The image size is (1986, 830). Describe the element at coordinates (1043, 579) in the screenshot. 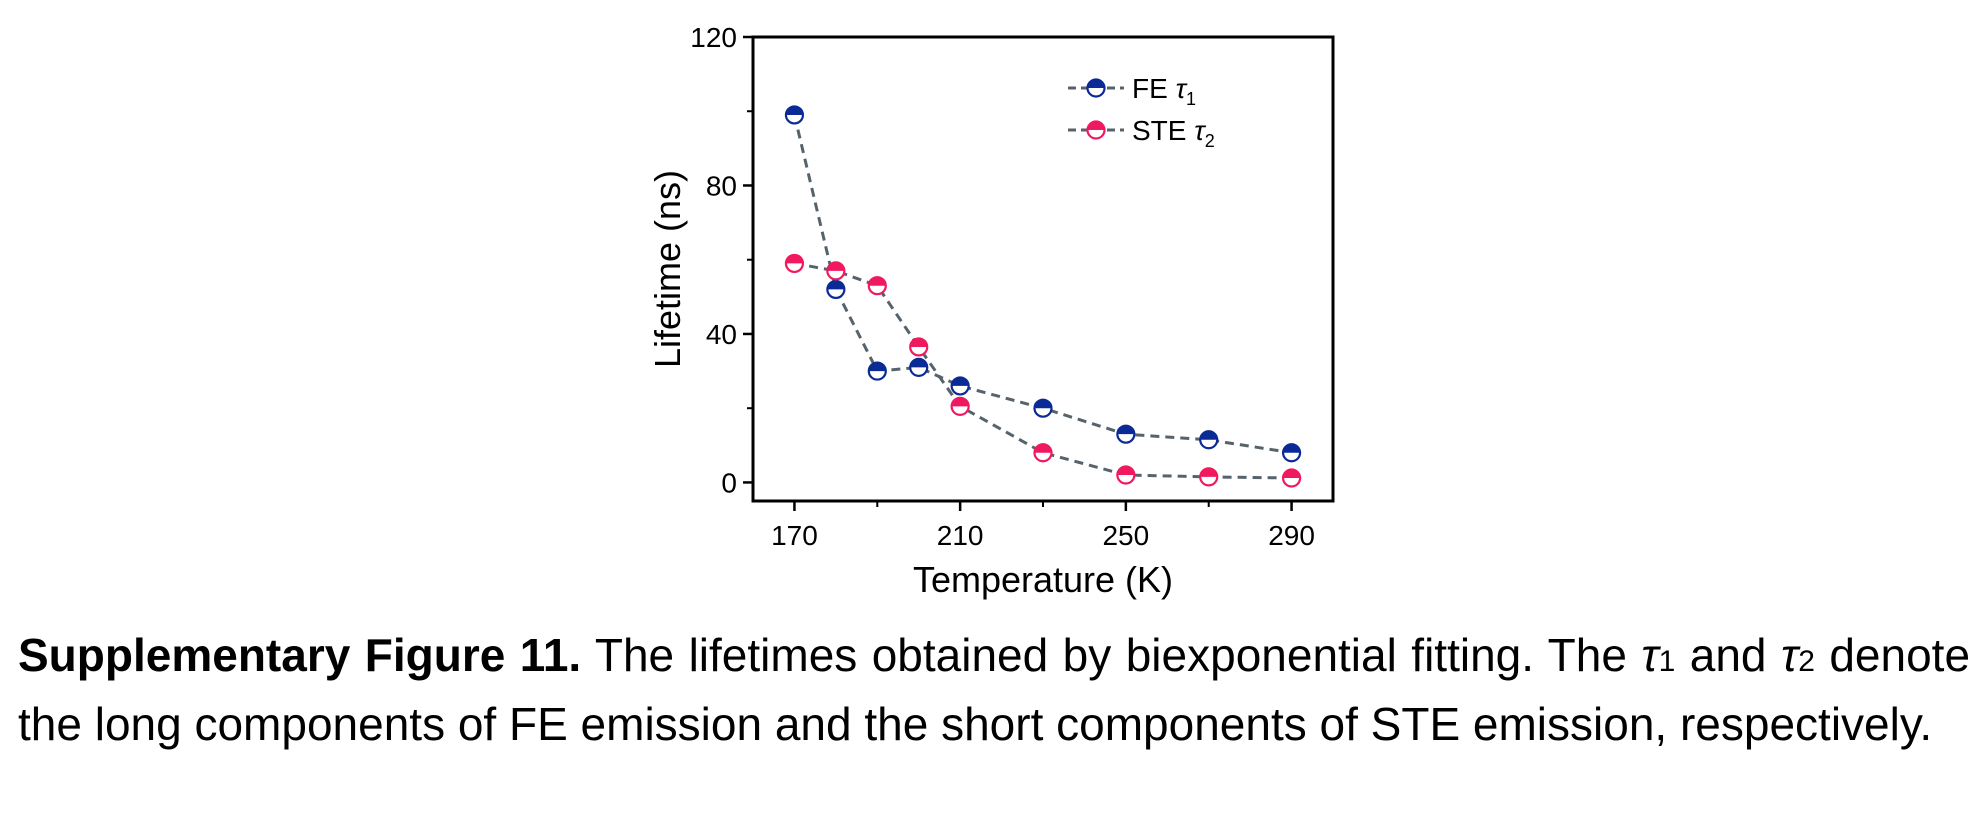

I see `x-axis-label: Temperature (K)` at that location.